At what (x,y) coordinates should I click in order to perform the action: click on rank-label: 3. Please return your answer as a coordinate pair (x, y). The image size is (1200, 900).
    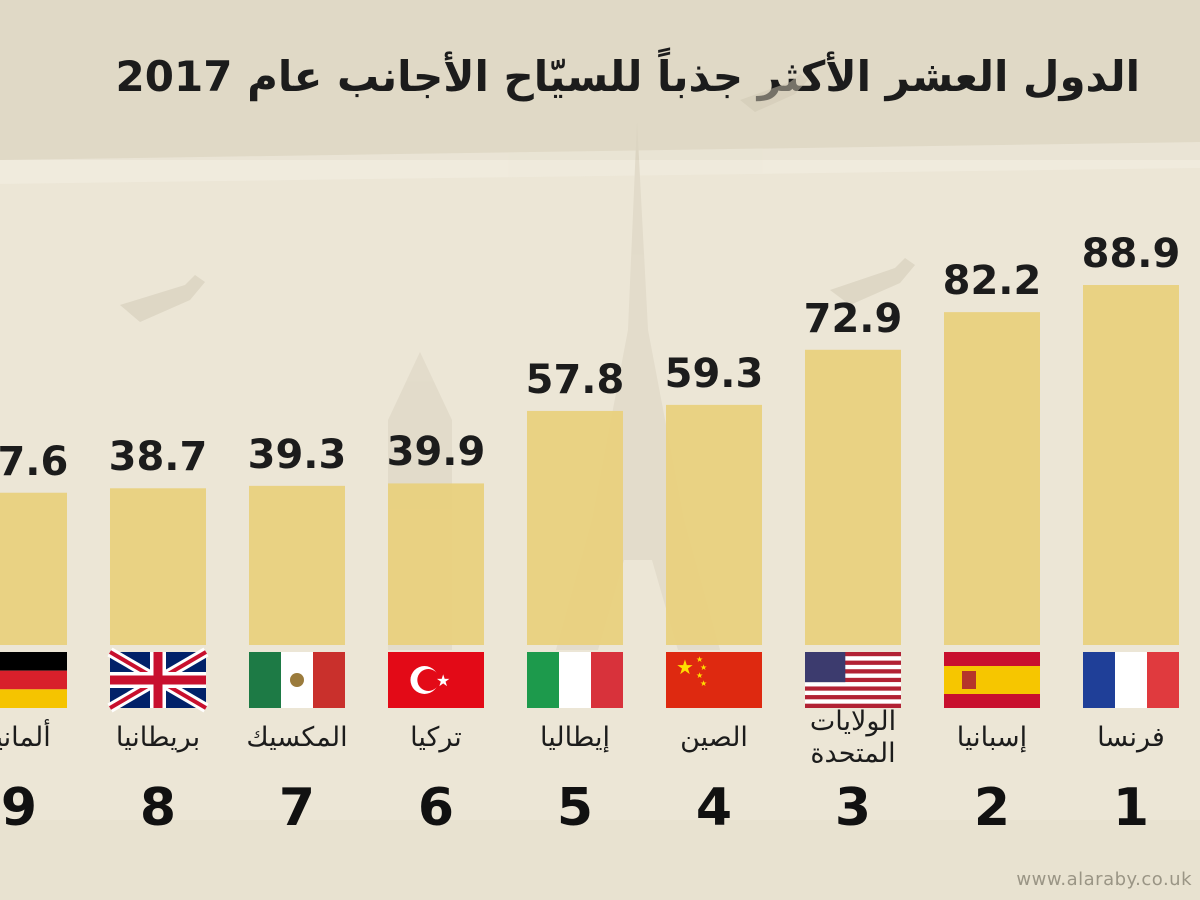
    Looking at the image, I should click on (853, 808).